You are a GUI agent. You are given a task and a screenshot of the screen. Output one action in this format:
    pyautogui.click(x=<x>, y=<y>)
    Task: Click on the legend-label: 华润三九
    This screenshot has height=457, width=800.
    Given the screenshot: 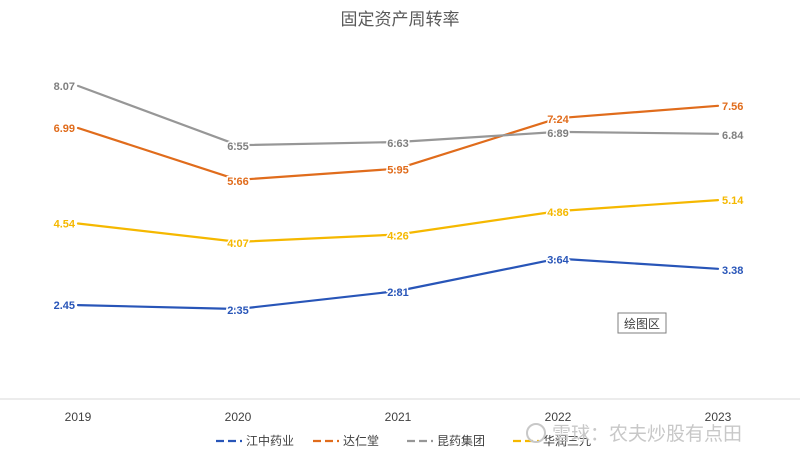 What is the action you would take?
    pyautogui.click(x=567, y=441)
    